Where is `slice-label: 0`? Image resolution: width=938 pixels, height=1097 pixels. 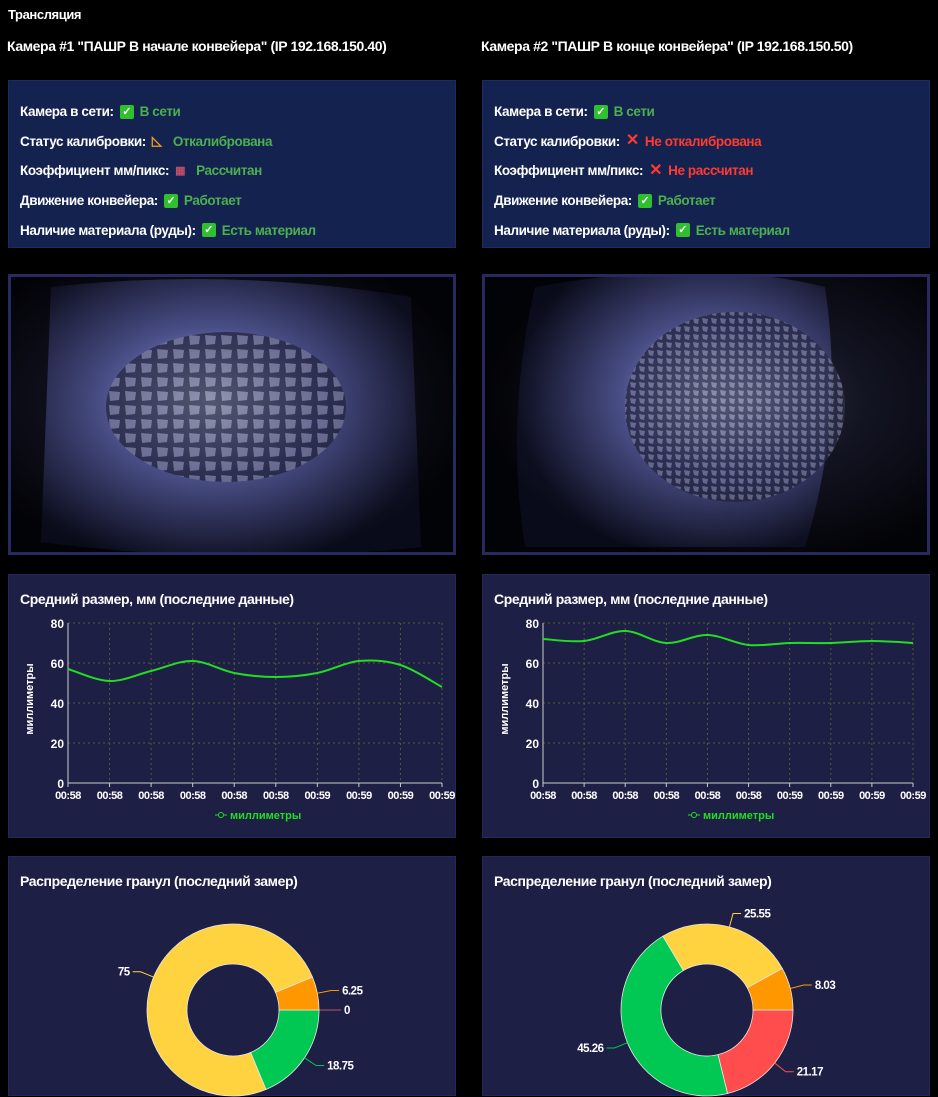 slice-label: 0 is located at coordinates (347, 1011).